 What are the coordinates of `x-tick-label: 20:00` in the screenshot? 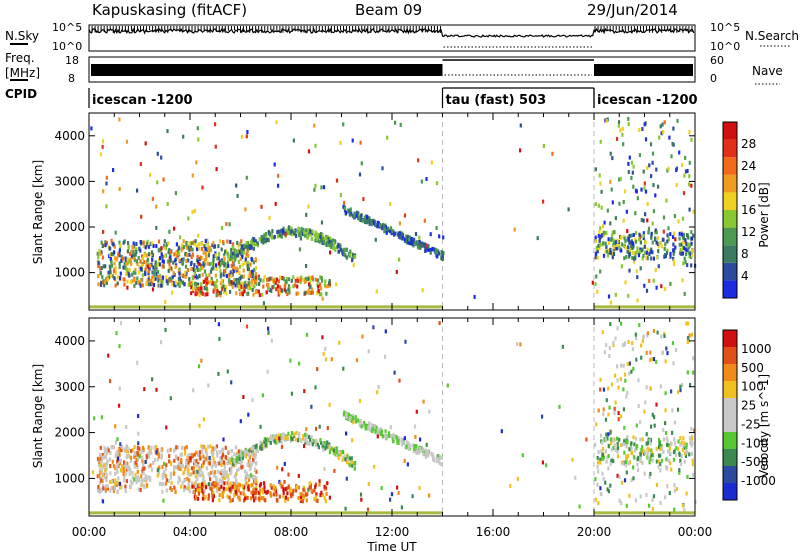 It's located at (594, 532).